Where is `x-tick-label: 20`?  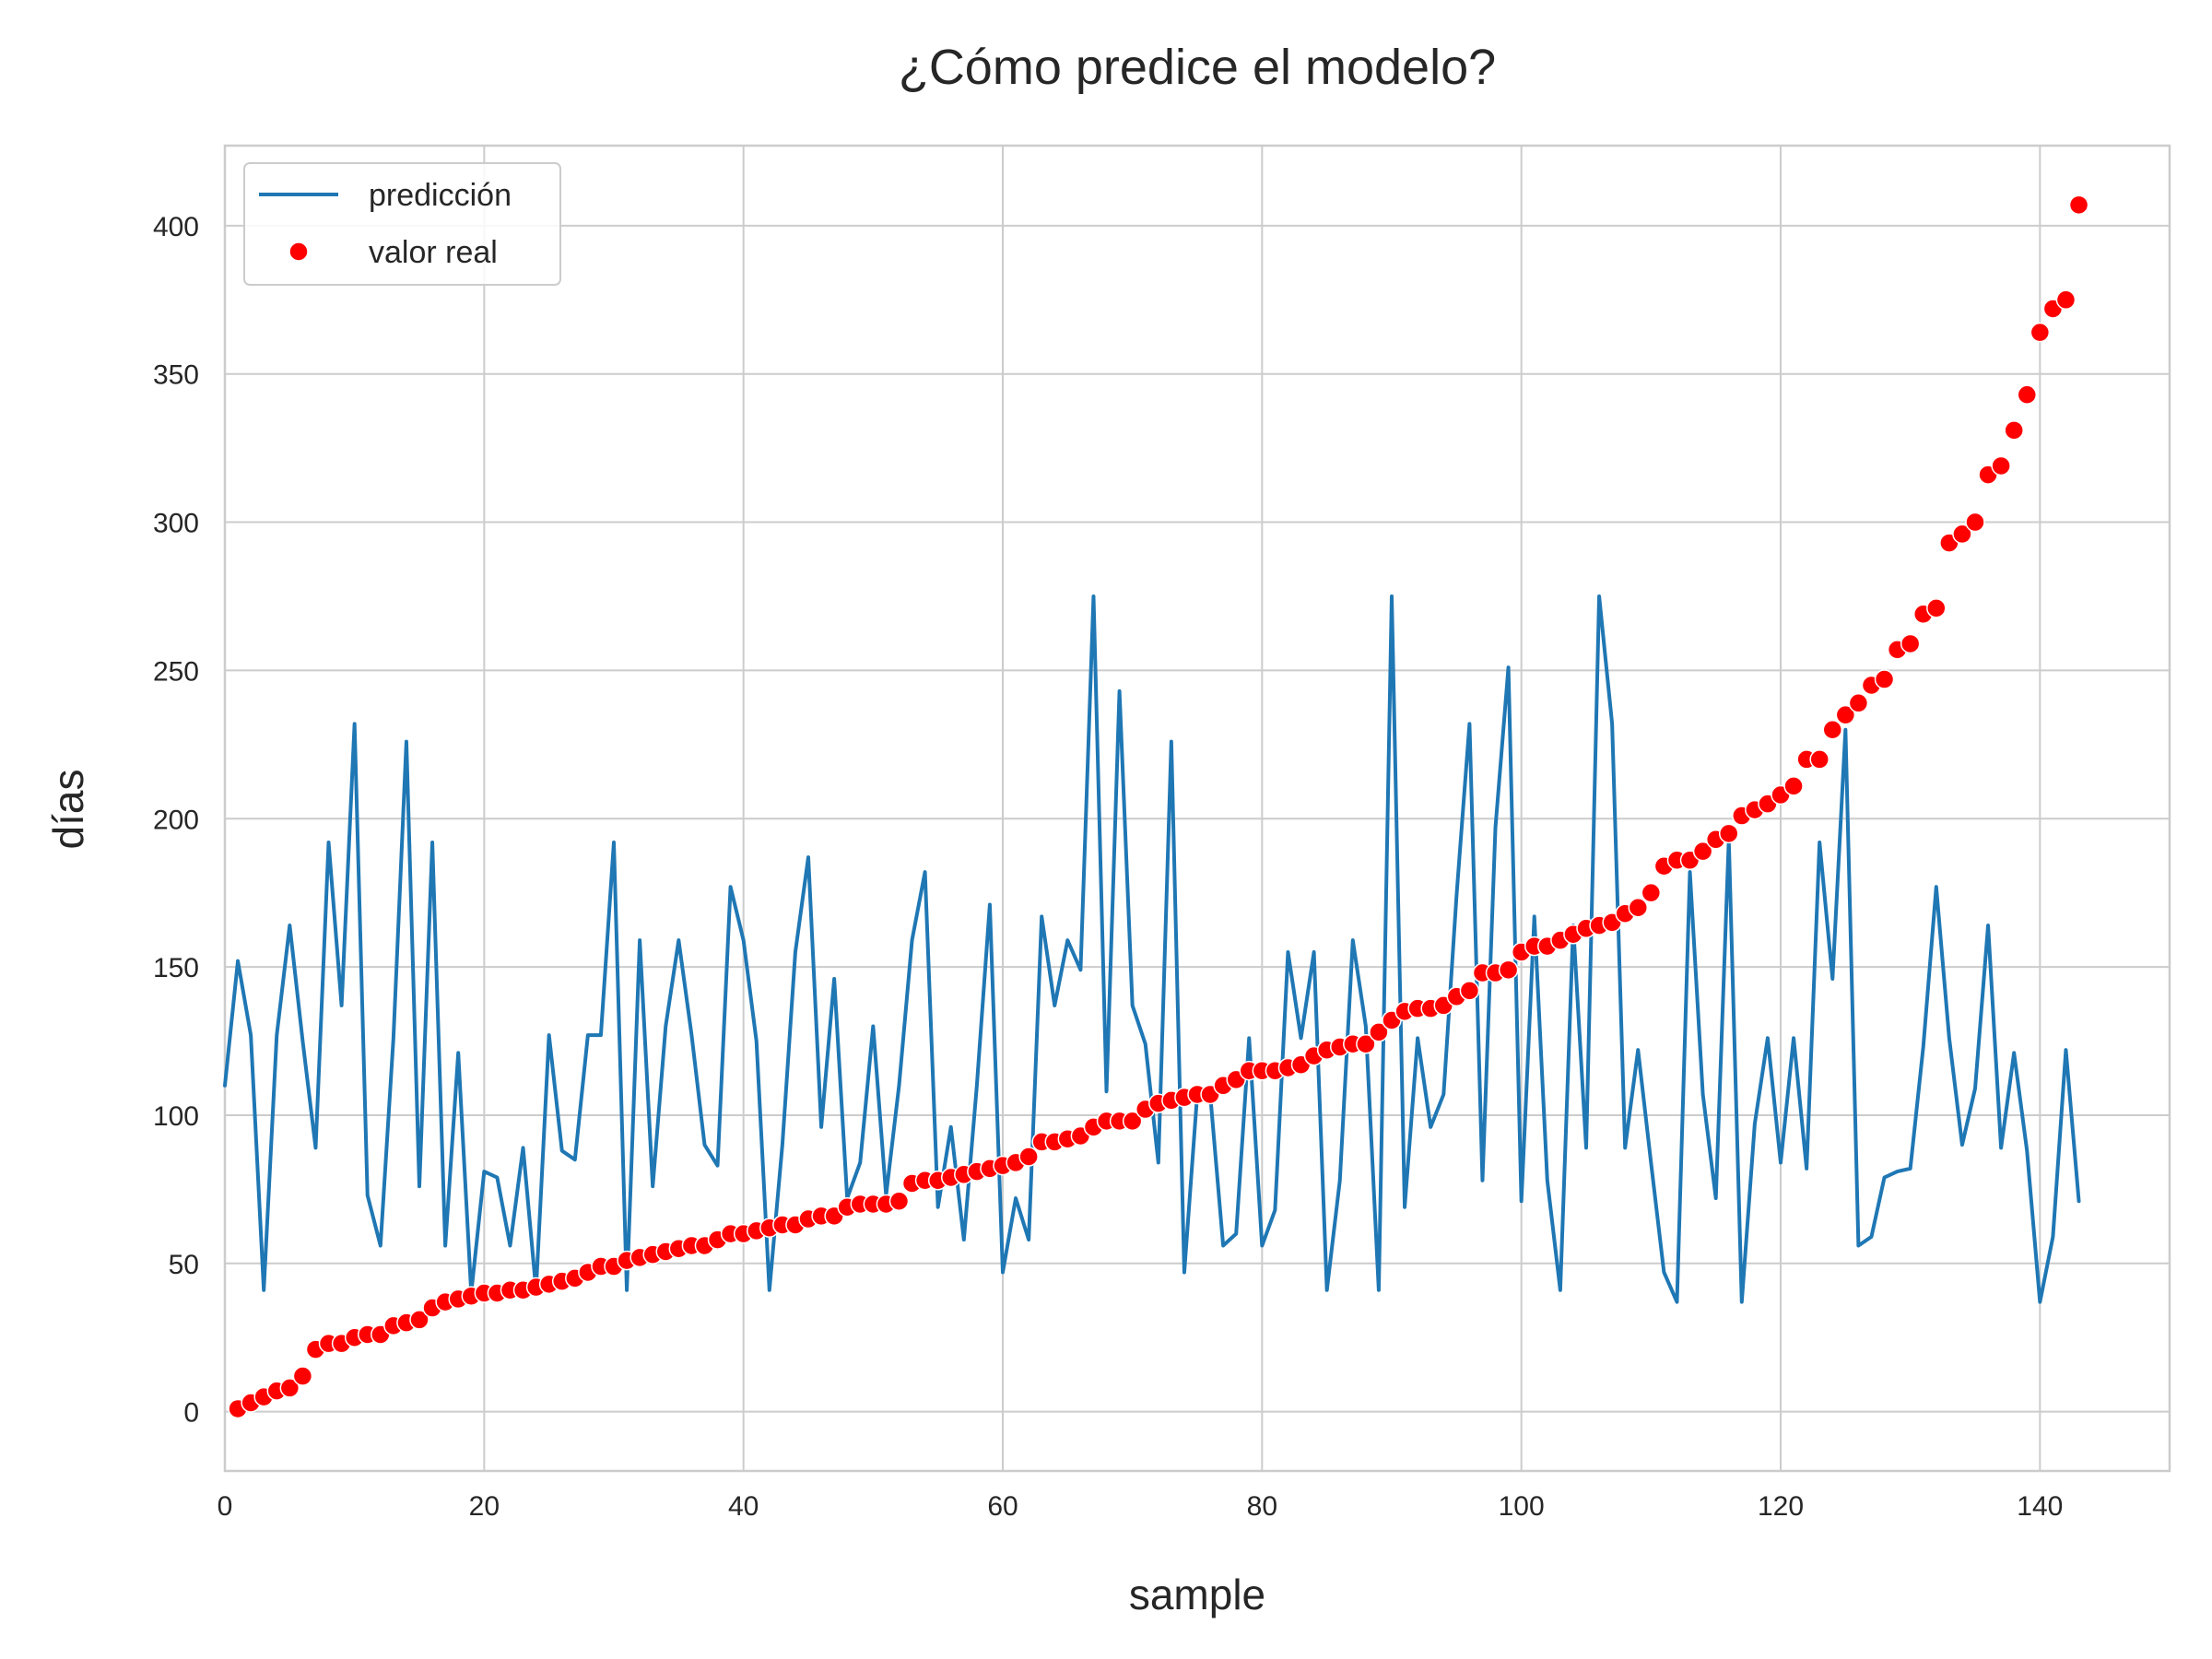 x-tick-label: 20 is located at coordinates (484, 1506).